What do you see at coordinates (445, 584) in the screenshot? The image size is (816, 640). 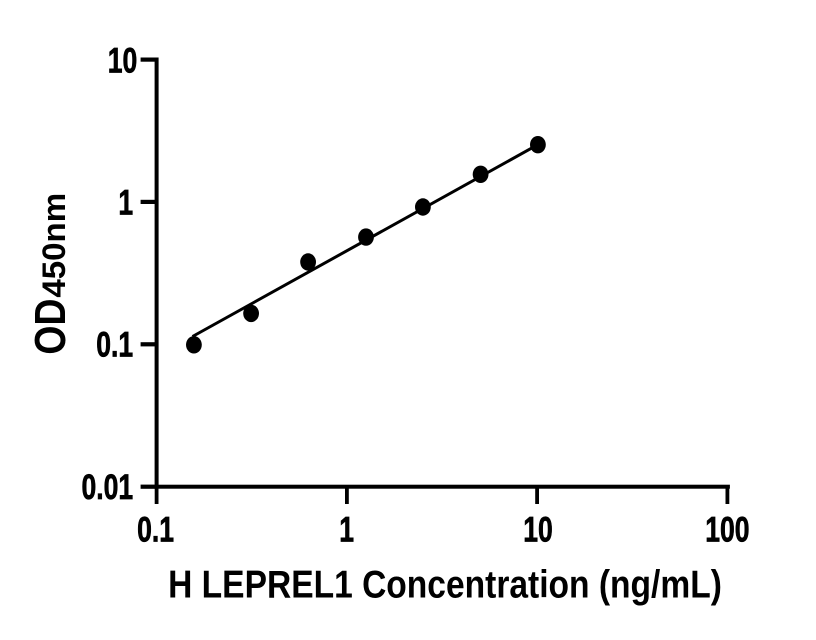 I see `svg-text:H LEPREL1 Concentration (ng/mL: H LEPREL1 Concentration (ng/mL)` at bounding box center [445, 584].